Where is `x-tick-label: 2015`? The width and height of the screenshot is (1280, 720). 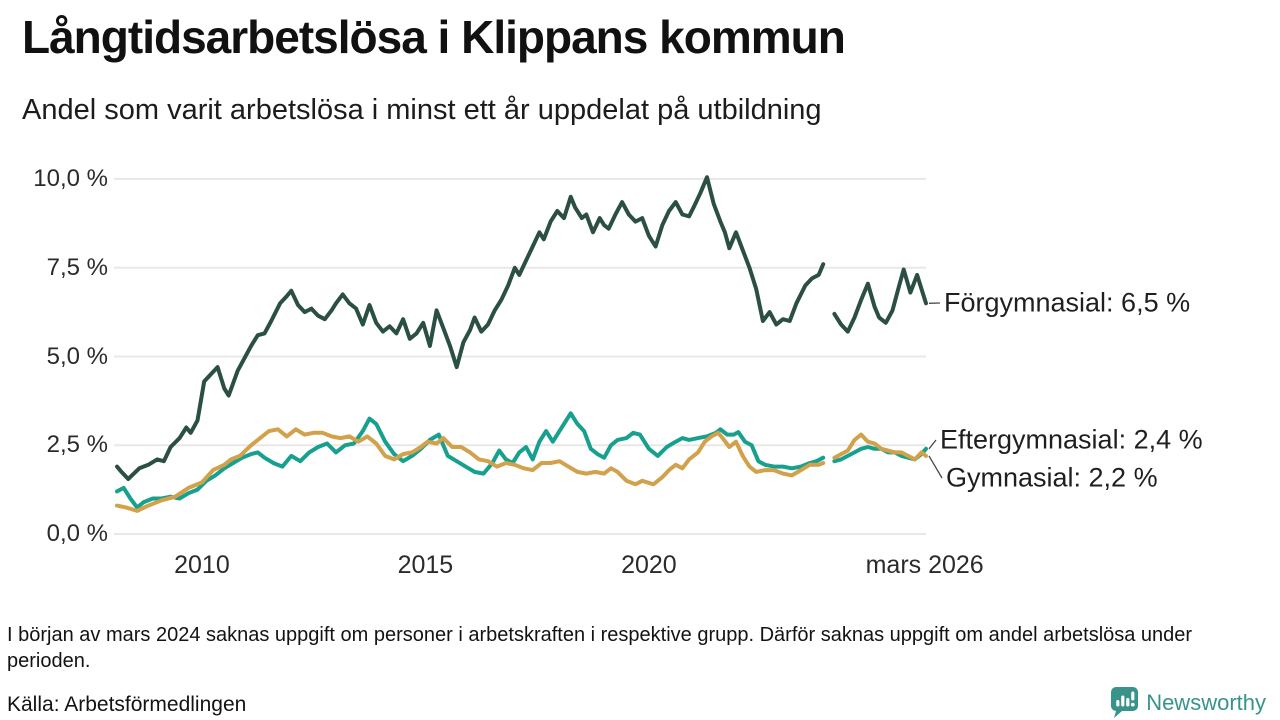
x-tick-label: 2015 is located at coordinates (425, 565).